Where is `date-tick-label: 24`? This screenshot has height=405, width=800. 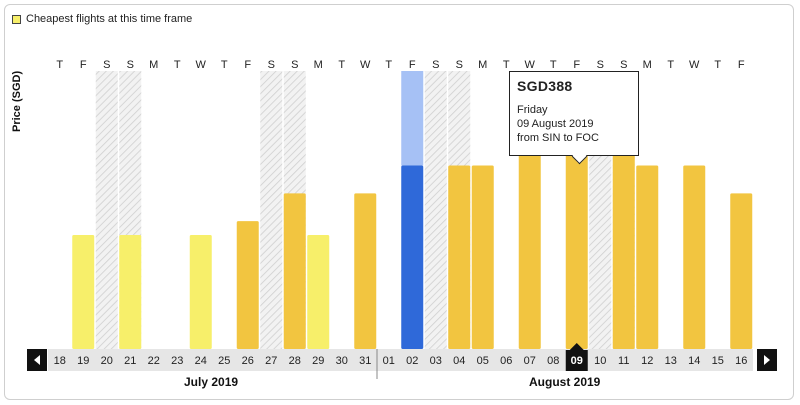 date-tick-label: 24 is located at coordinates (201, 361).